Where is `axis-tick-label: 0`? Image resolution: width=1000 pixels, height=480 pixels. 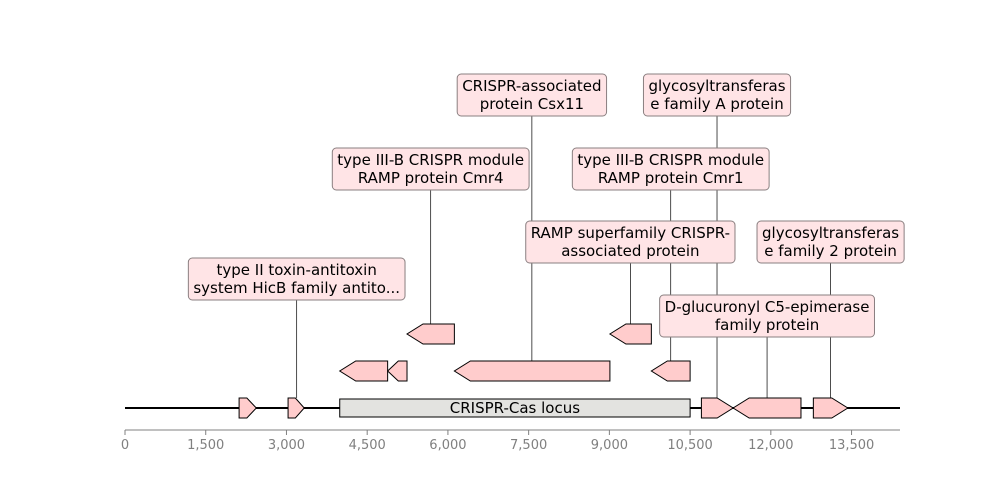 axis-tick-label: 0 is located at coordinates (125, 445).